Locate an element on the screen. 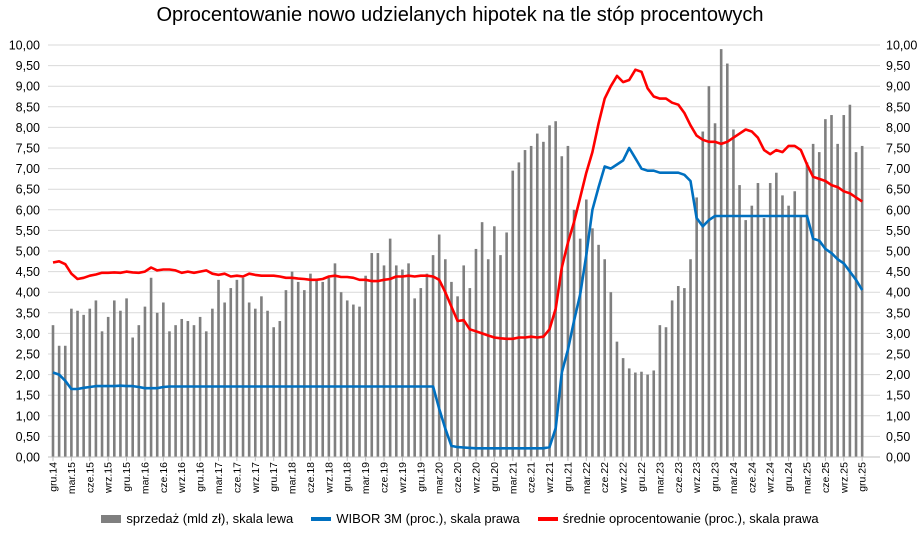 The image size is (920, 534). y-tick-label-right: 6,50 is located at coordinates (898, 190).